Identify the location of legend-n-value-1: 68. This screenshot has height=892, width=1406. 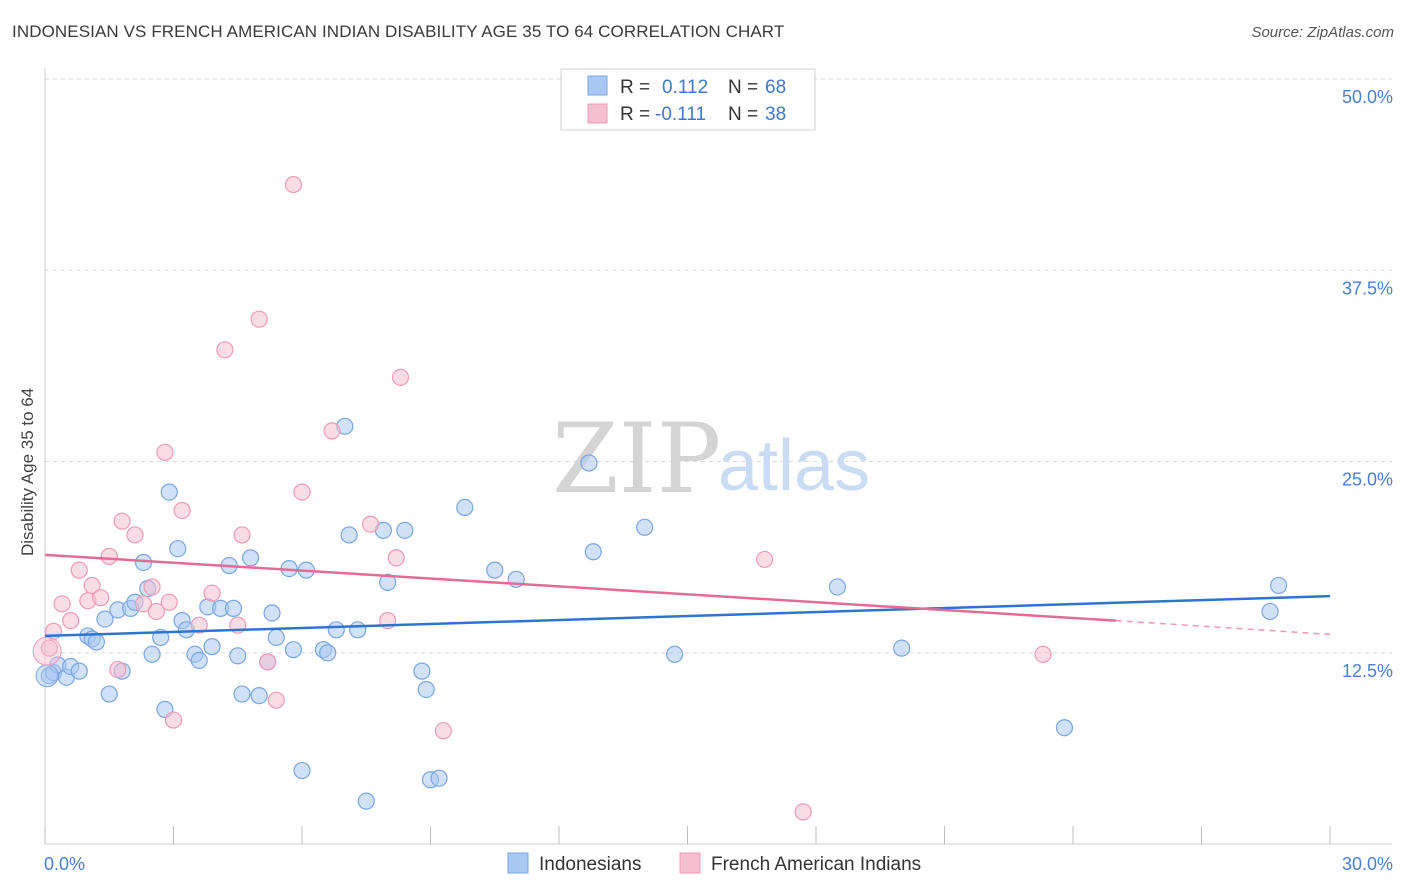
(775, 87).